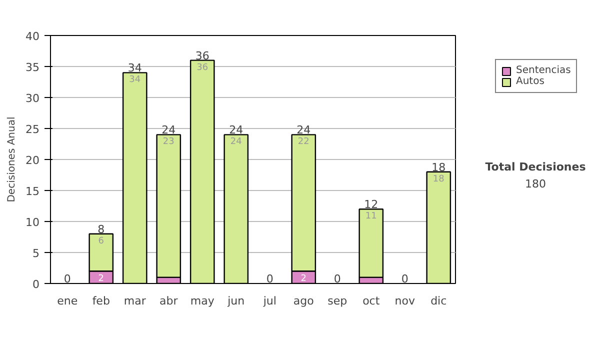 This screenshot has height=340, width=600. Describe the element at coordinates (438, 301) in the screenshot. I see `x-tick-label: dic` at that location.